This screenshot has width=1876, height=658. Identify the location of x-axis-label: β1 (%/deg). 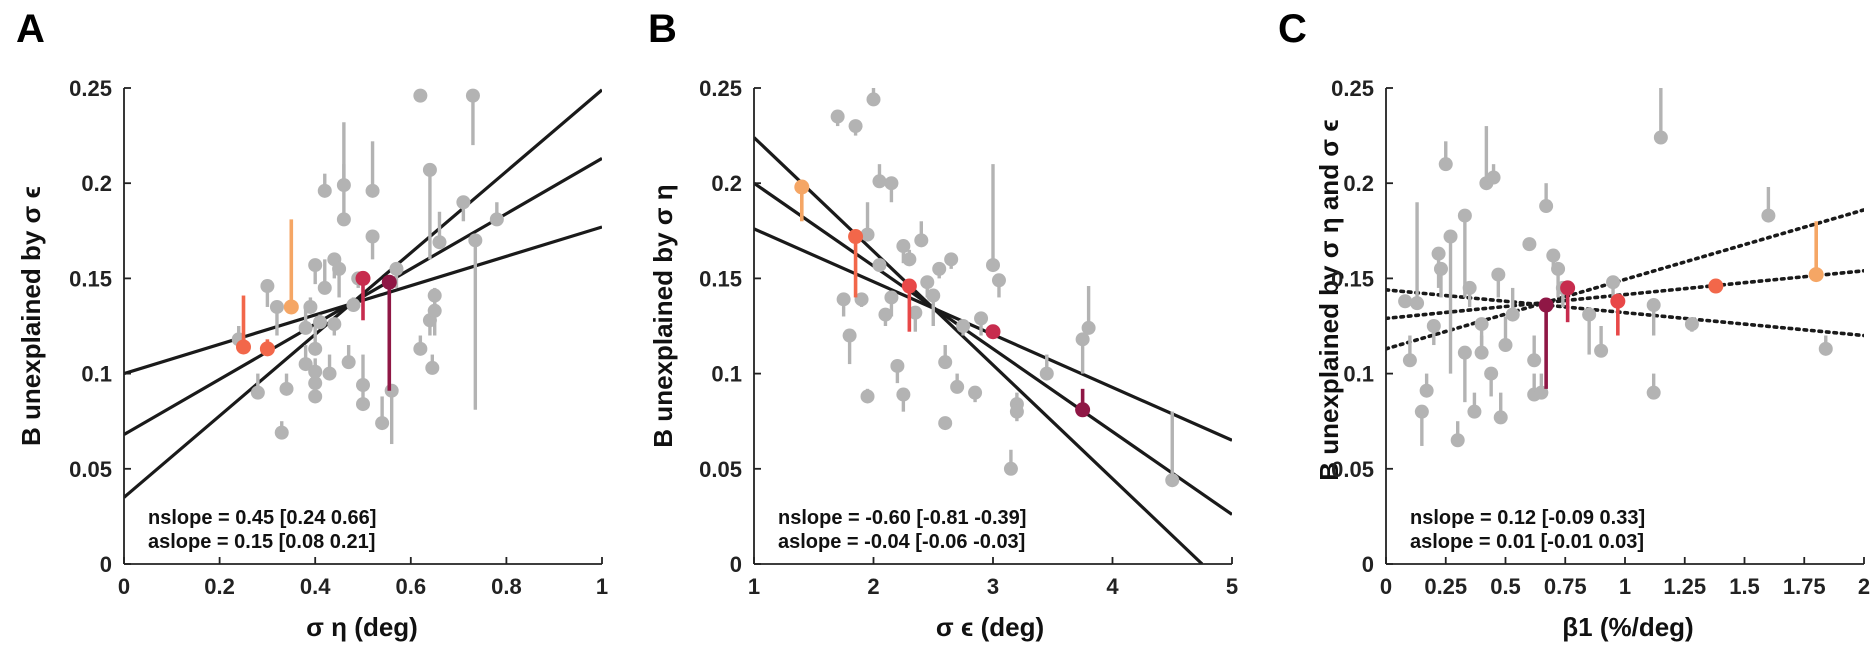
(1627, 627).